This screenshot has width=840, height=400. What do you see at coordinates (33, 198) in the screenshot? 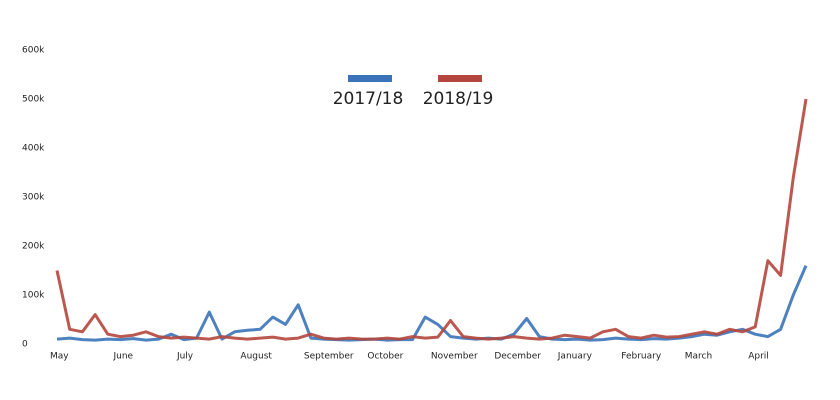
I see `y-tick-label: 300k` at bounding box center [33, 198].